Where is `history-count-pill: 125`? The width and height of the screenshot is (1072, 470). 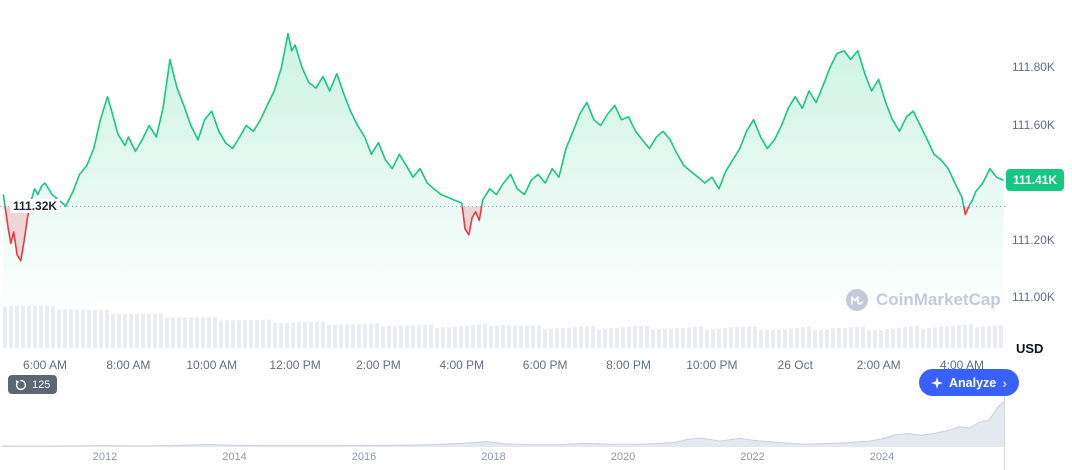
history-count-pill: 125 is located at coordinates (33, 384).